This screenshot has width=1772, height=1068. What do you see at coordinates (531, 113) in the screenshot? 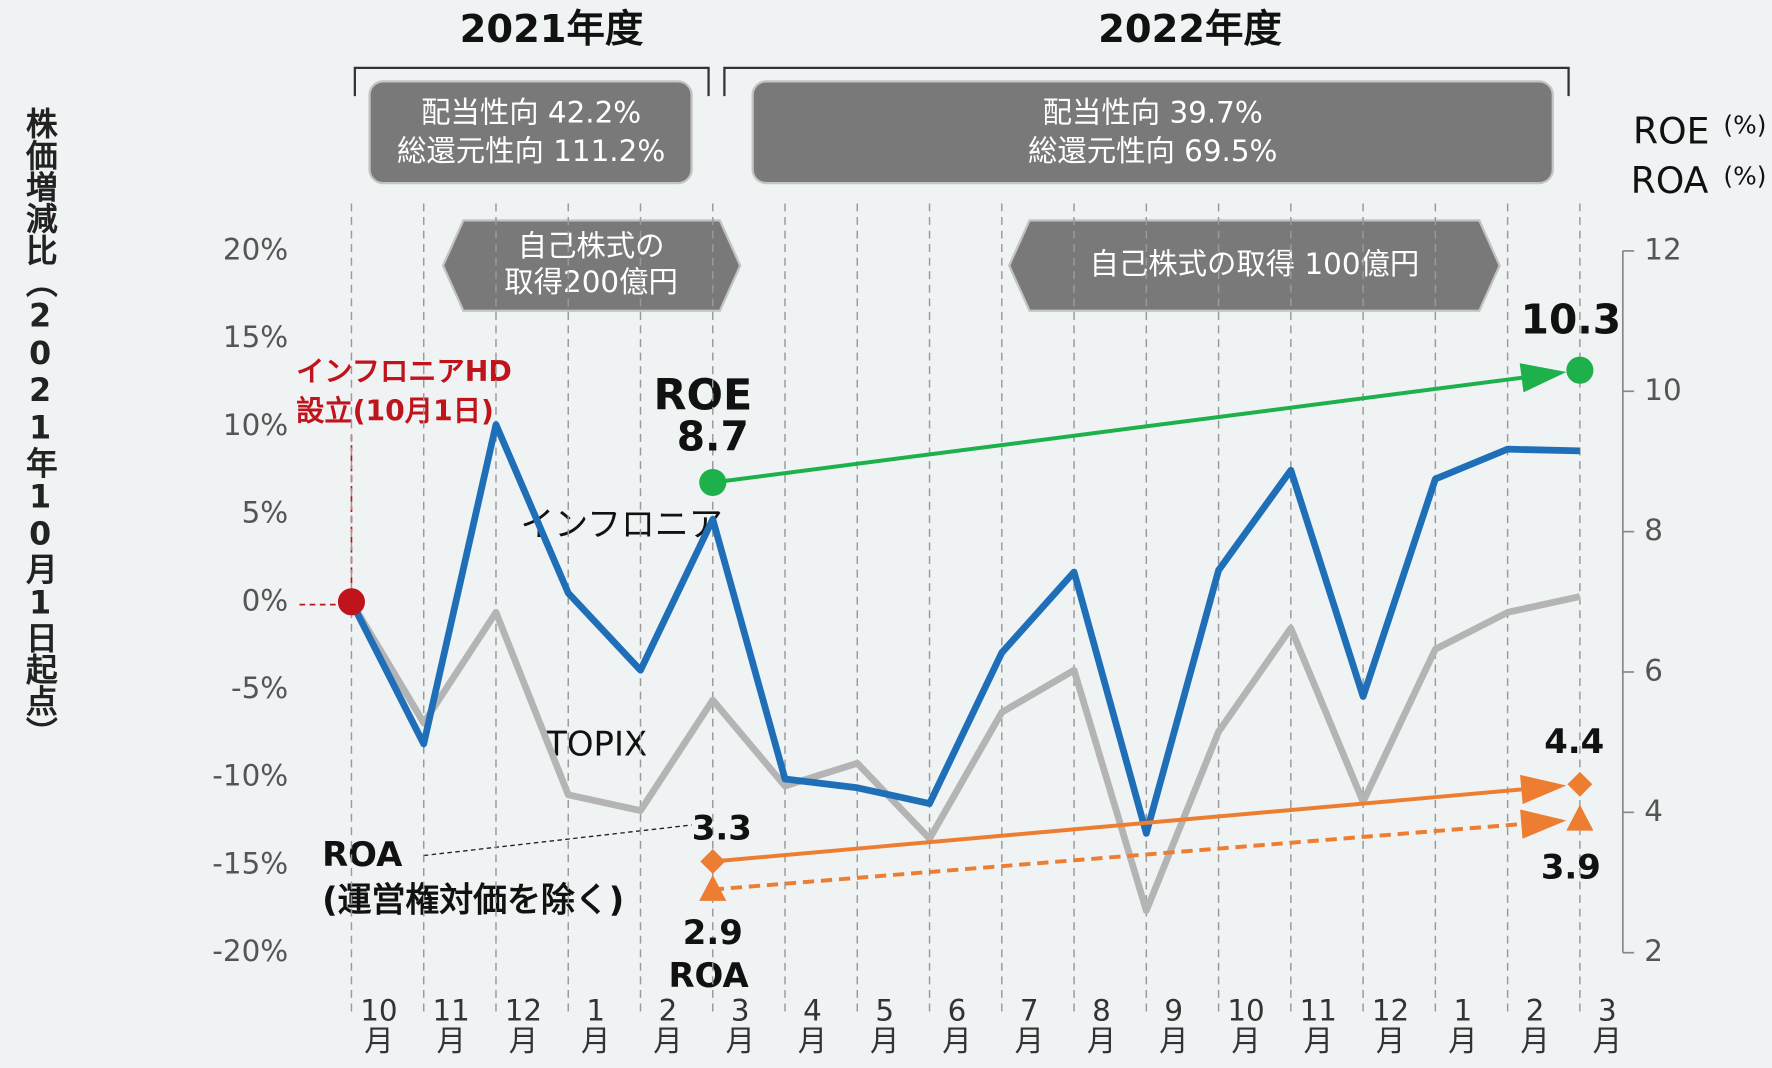
I see `payout: 配当性向 42.2%` at bounding box center [531, 113].